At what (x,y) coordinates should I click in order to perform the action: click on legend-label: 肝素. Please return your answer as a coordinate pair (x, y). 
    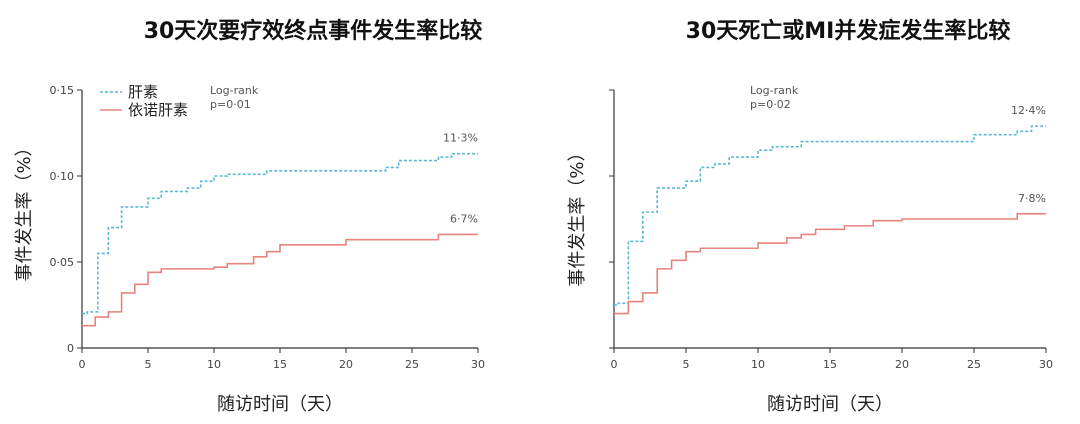
    Looking at the image, I should click on (143, 92).